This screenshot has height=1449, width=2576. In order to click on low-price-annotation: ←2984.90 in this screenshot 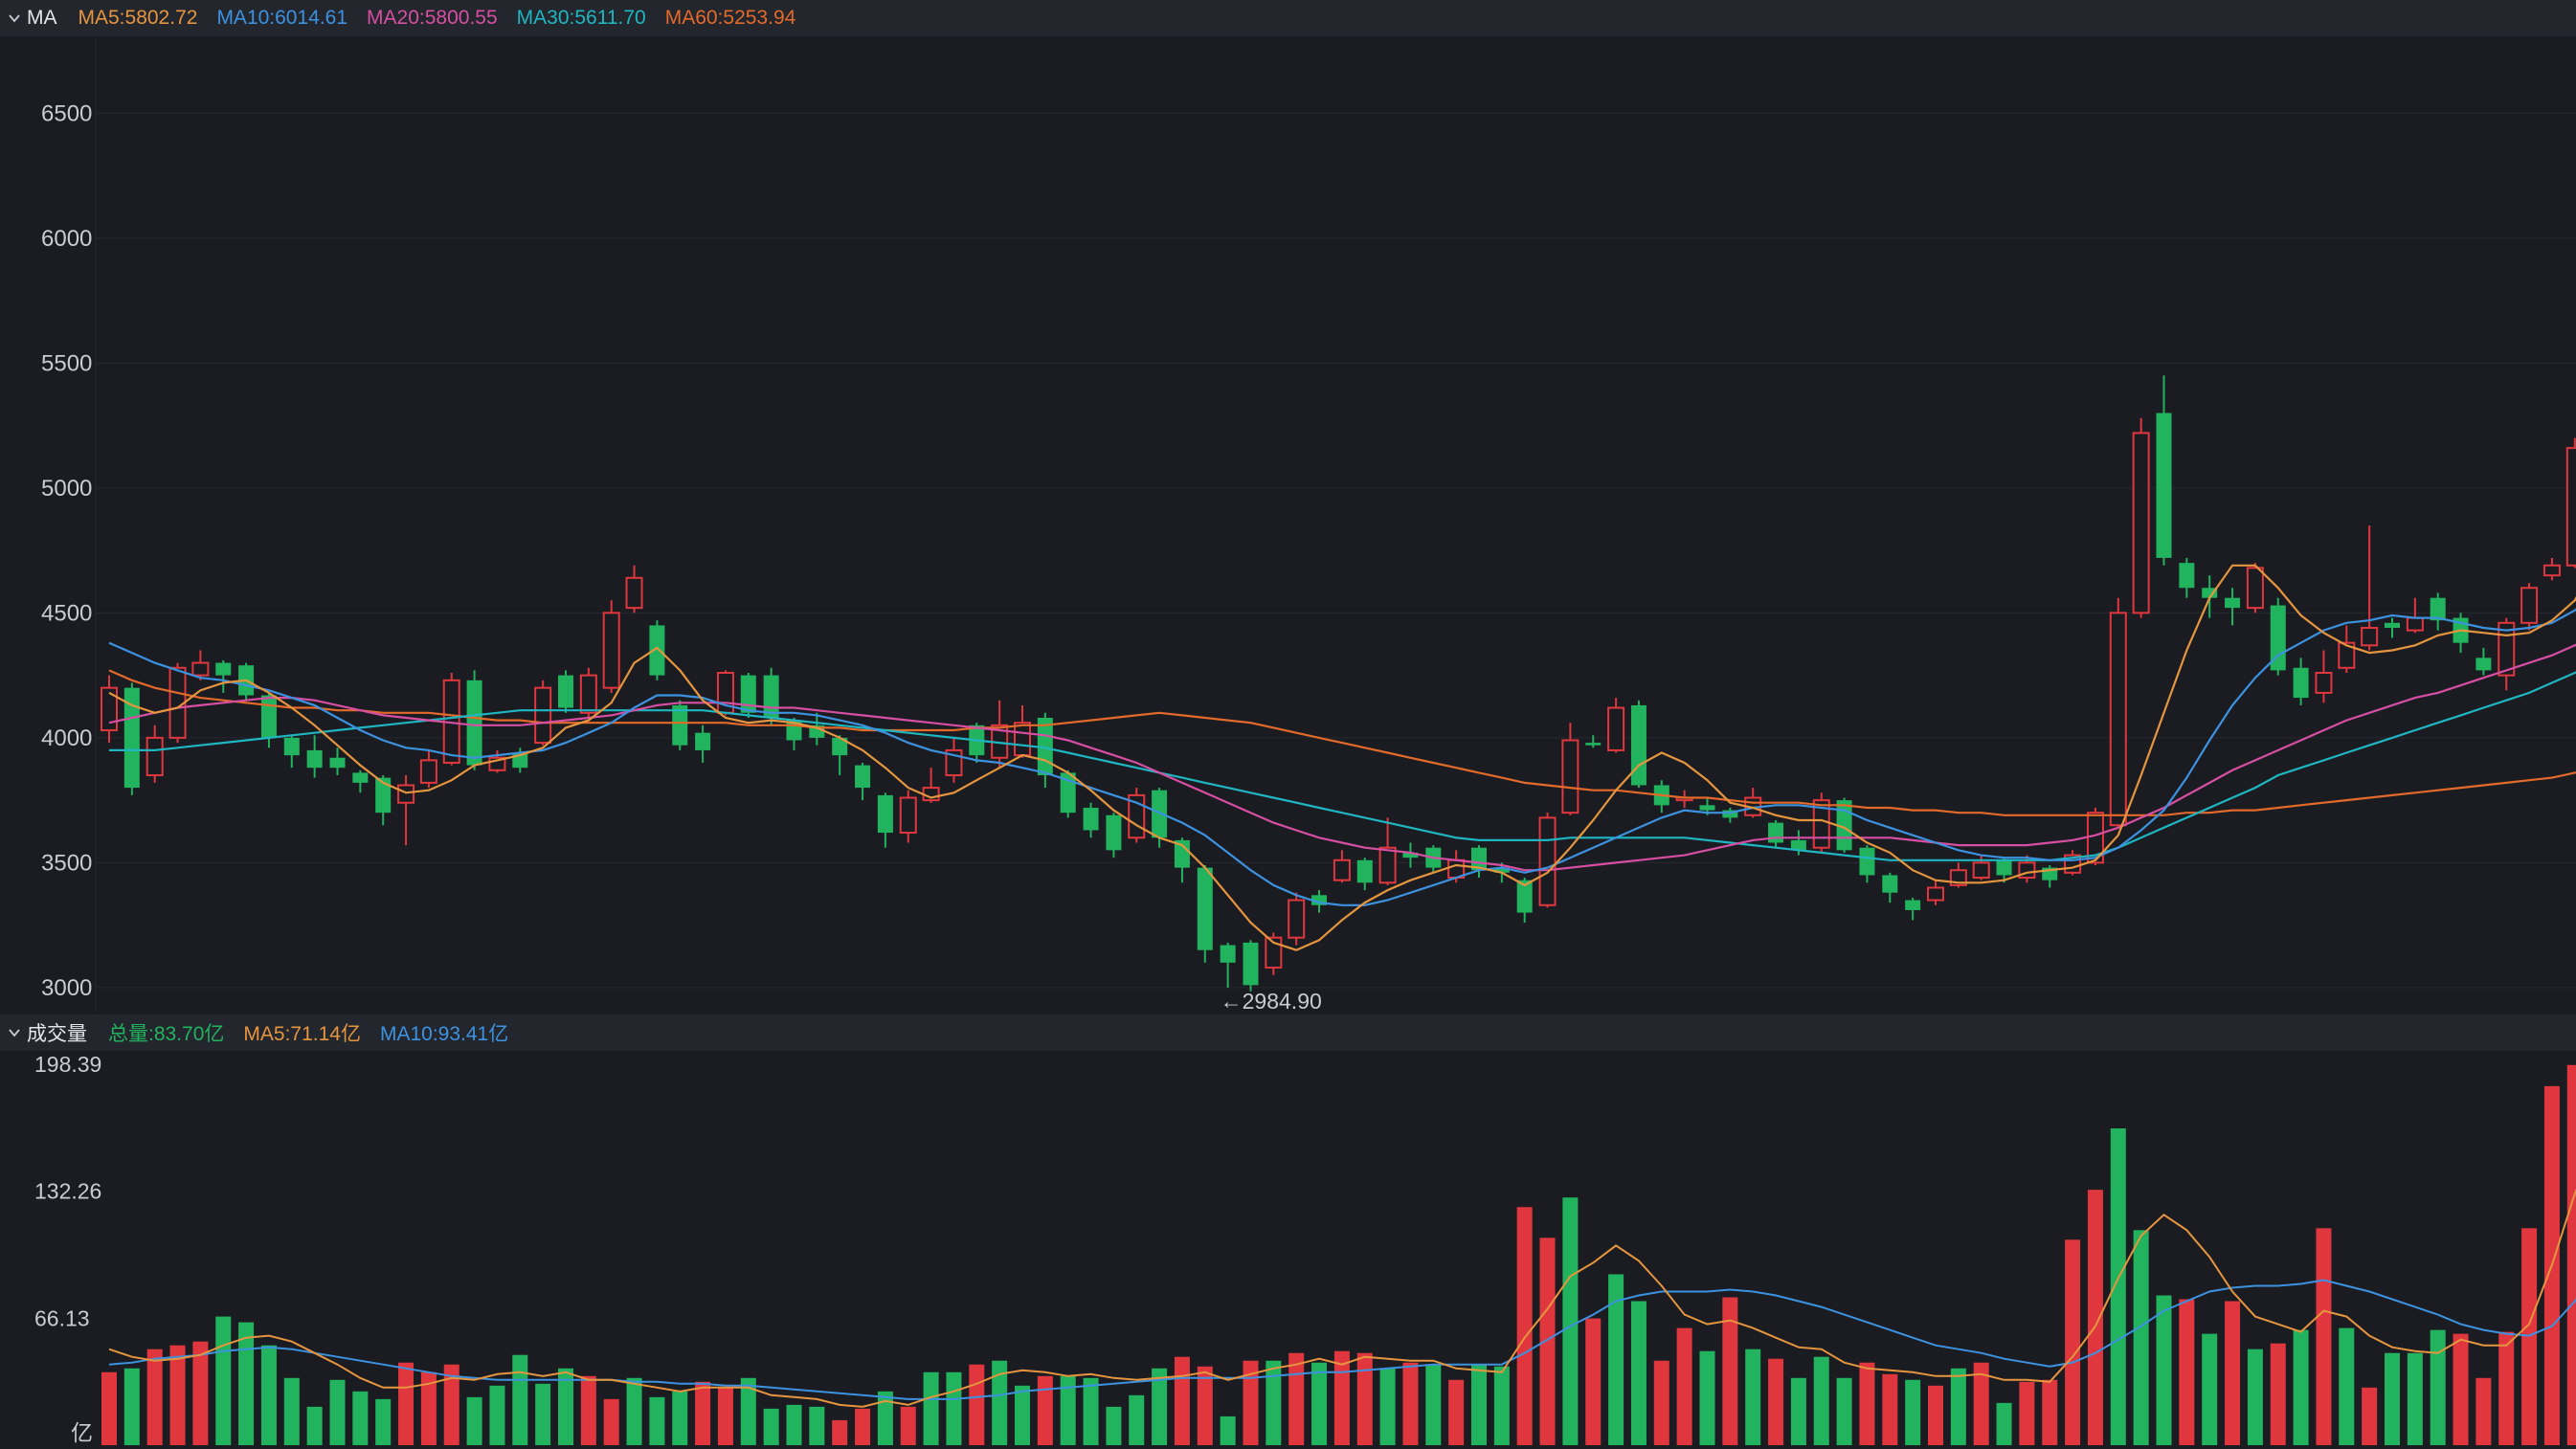, I will do `click(1271, 1001)`.